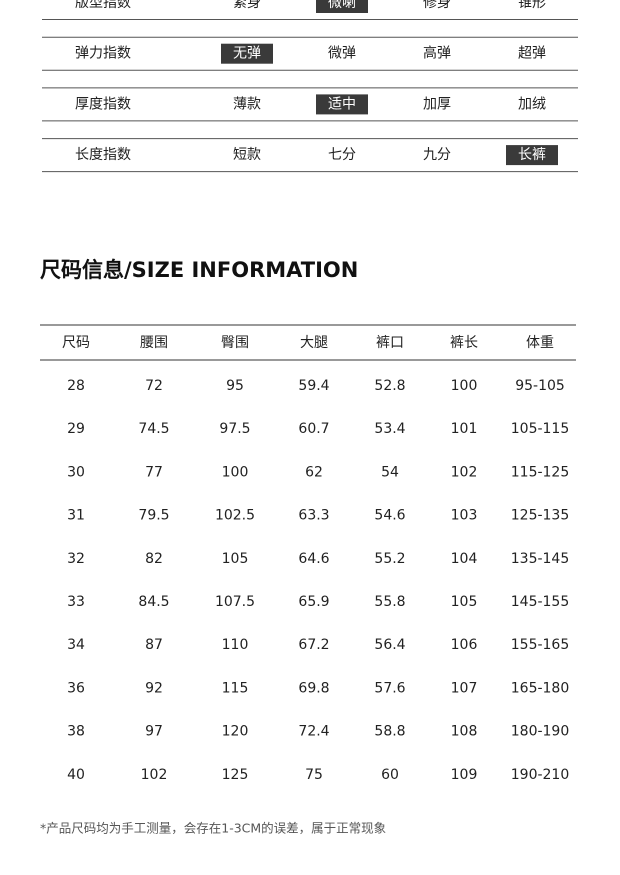 This screenshot has width=620, height=875. I want to click on table-cell: 31, so click(76, 516).